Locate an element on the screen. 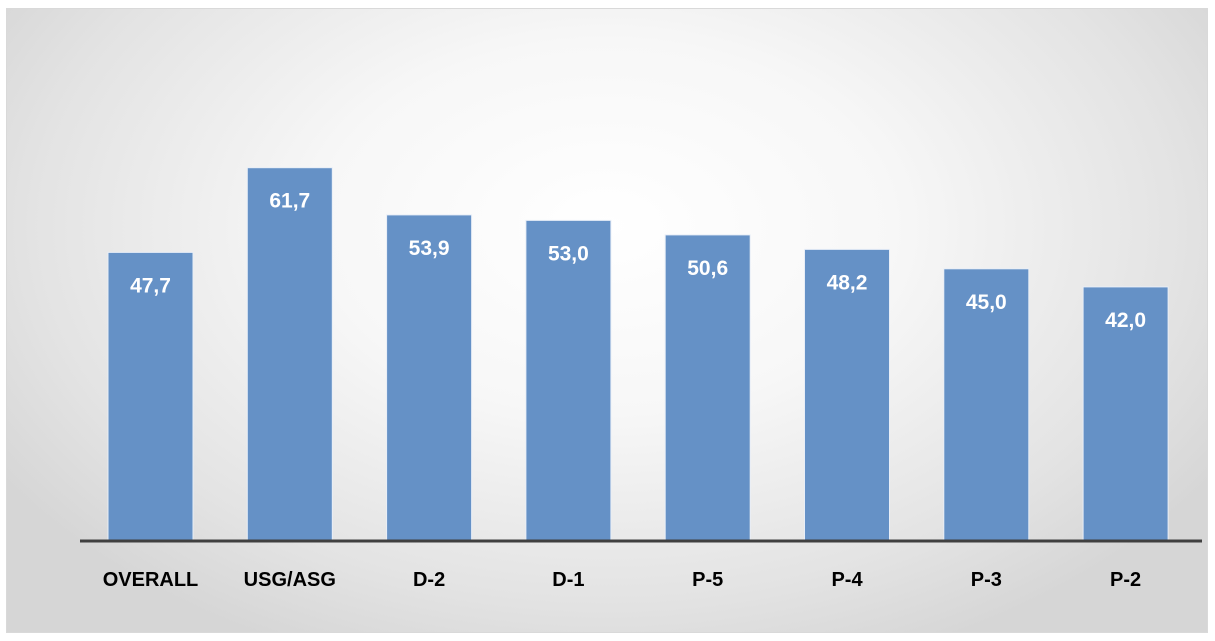 The image size is (1215, 641). data-label: 48,2 is located at coordinates (847, 282).